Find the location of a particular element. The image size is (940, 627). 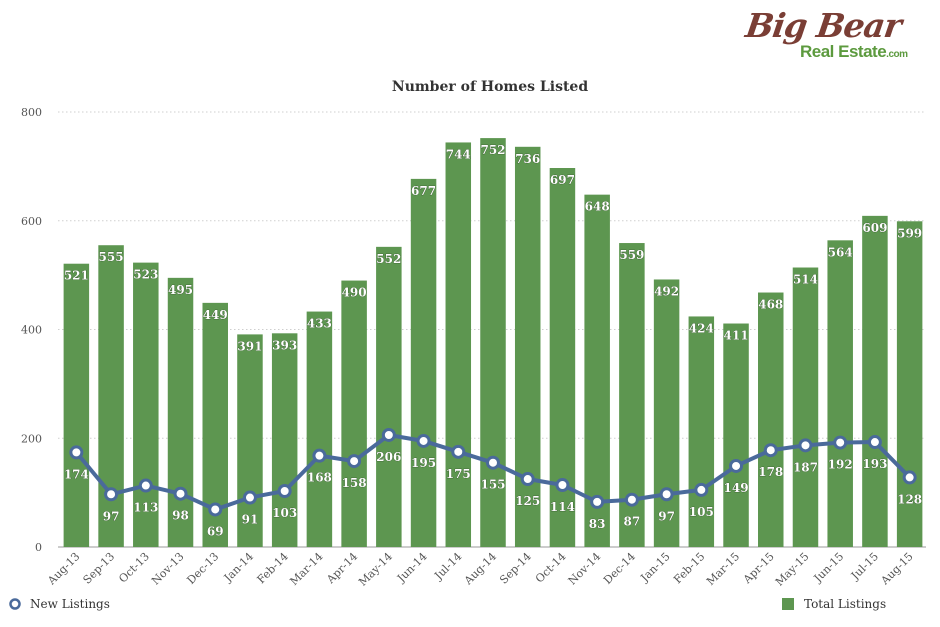

chart-title: Number of Homes Listed is located at coordinates (490, 87).